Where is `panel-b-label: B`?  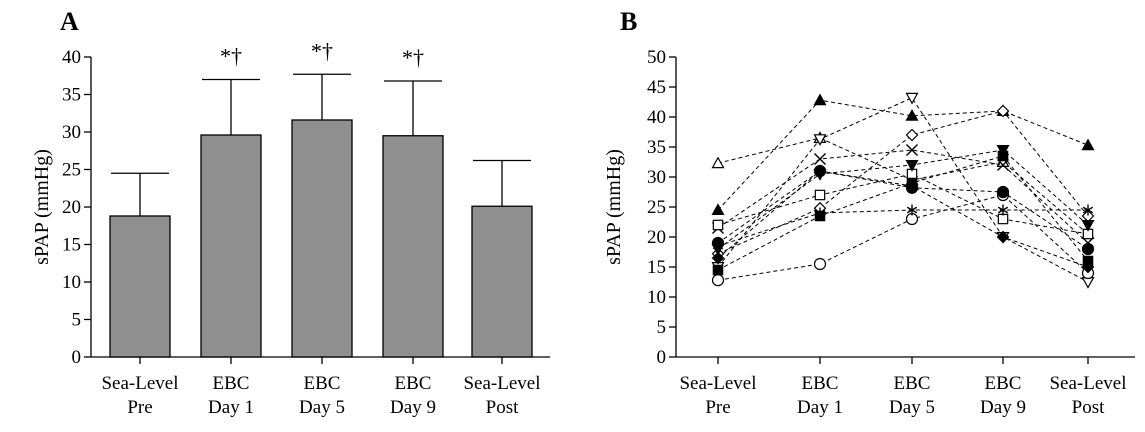 panel-b-label: B is located at coordinates (628, 21).